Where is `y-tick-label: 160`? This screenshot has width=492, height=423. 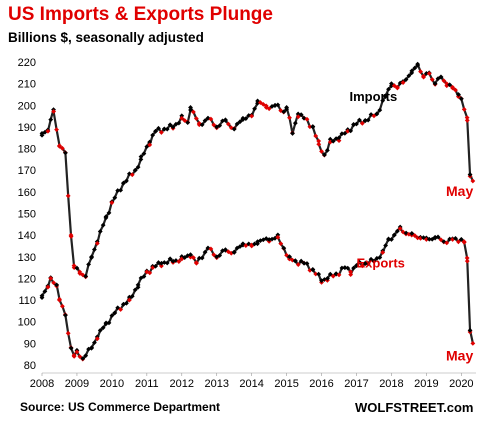
y-tick-label: 160 is located at coordinates (27, 193).